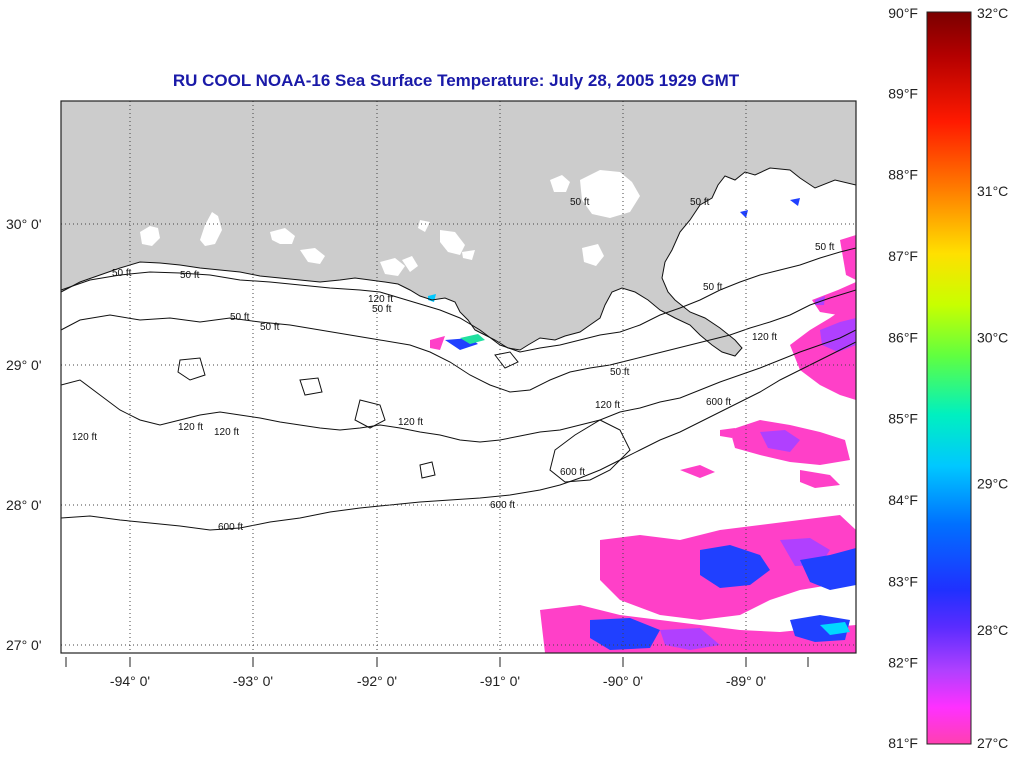 The height and width of the screenshot is (761, 1024). I want to click on colorbar-f-label: 83°F, so click(903, 581).